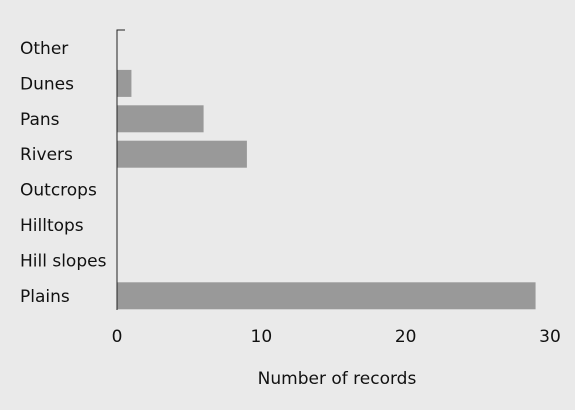 The width and height of the screenshot is (575, 410). I want to click on category-label-dunes: Dunes, so click(47, 84).